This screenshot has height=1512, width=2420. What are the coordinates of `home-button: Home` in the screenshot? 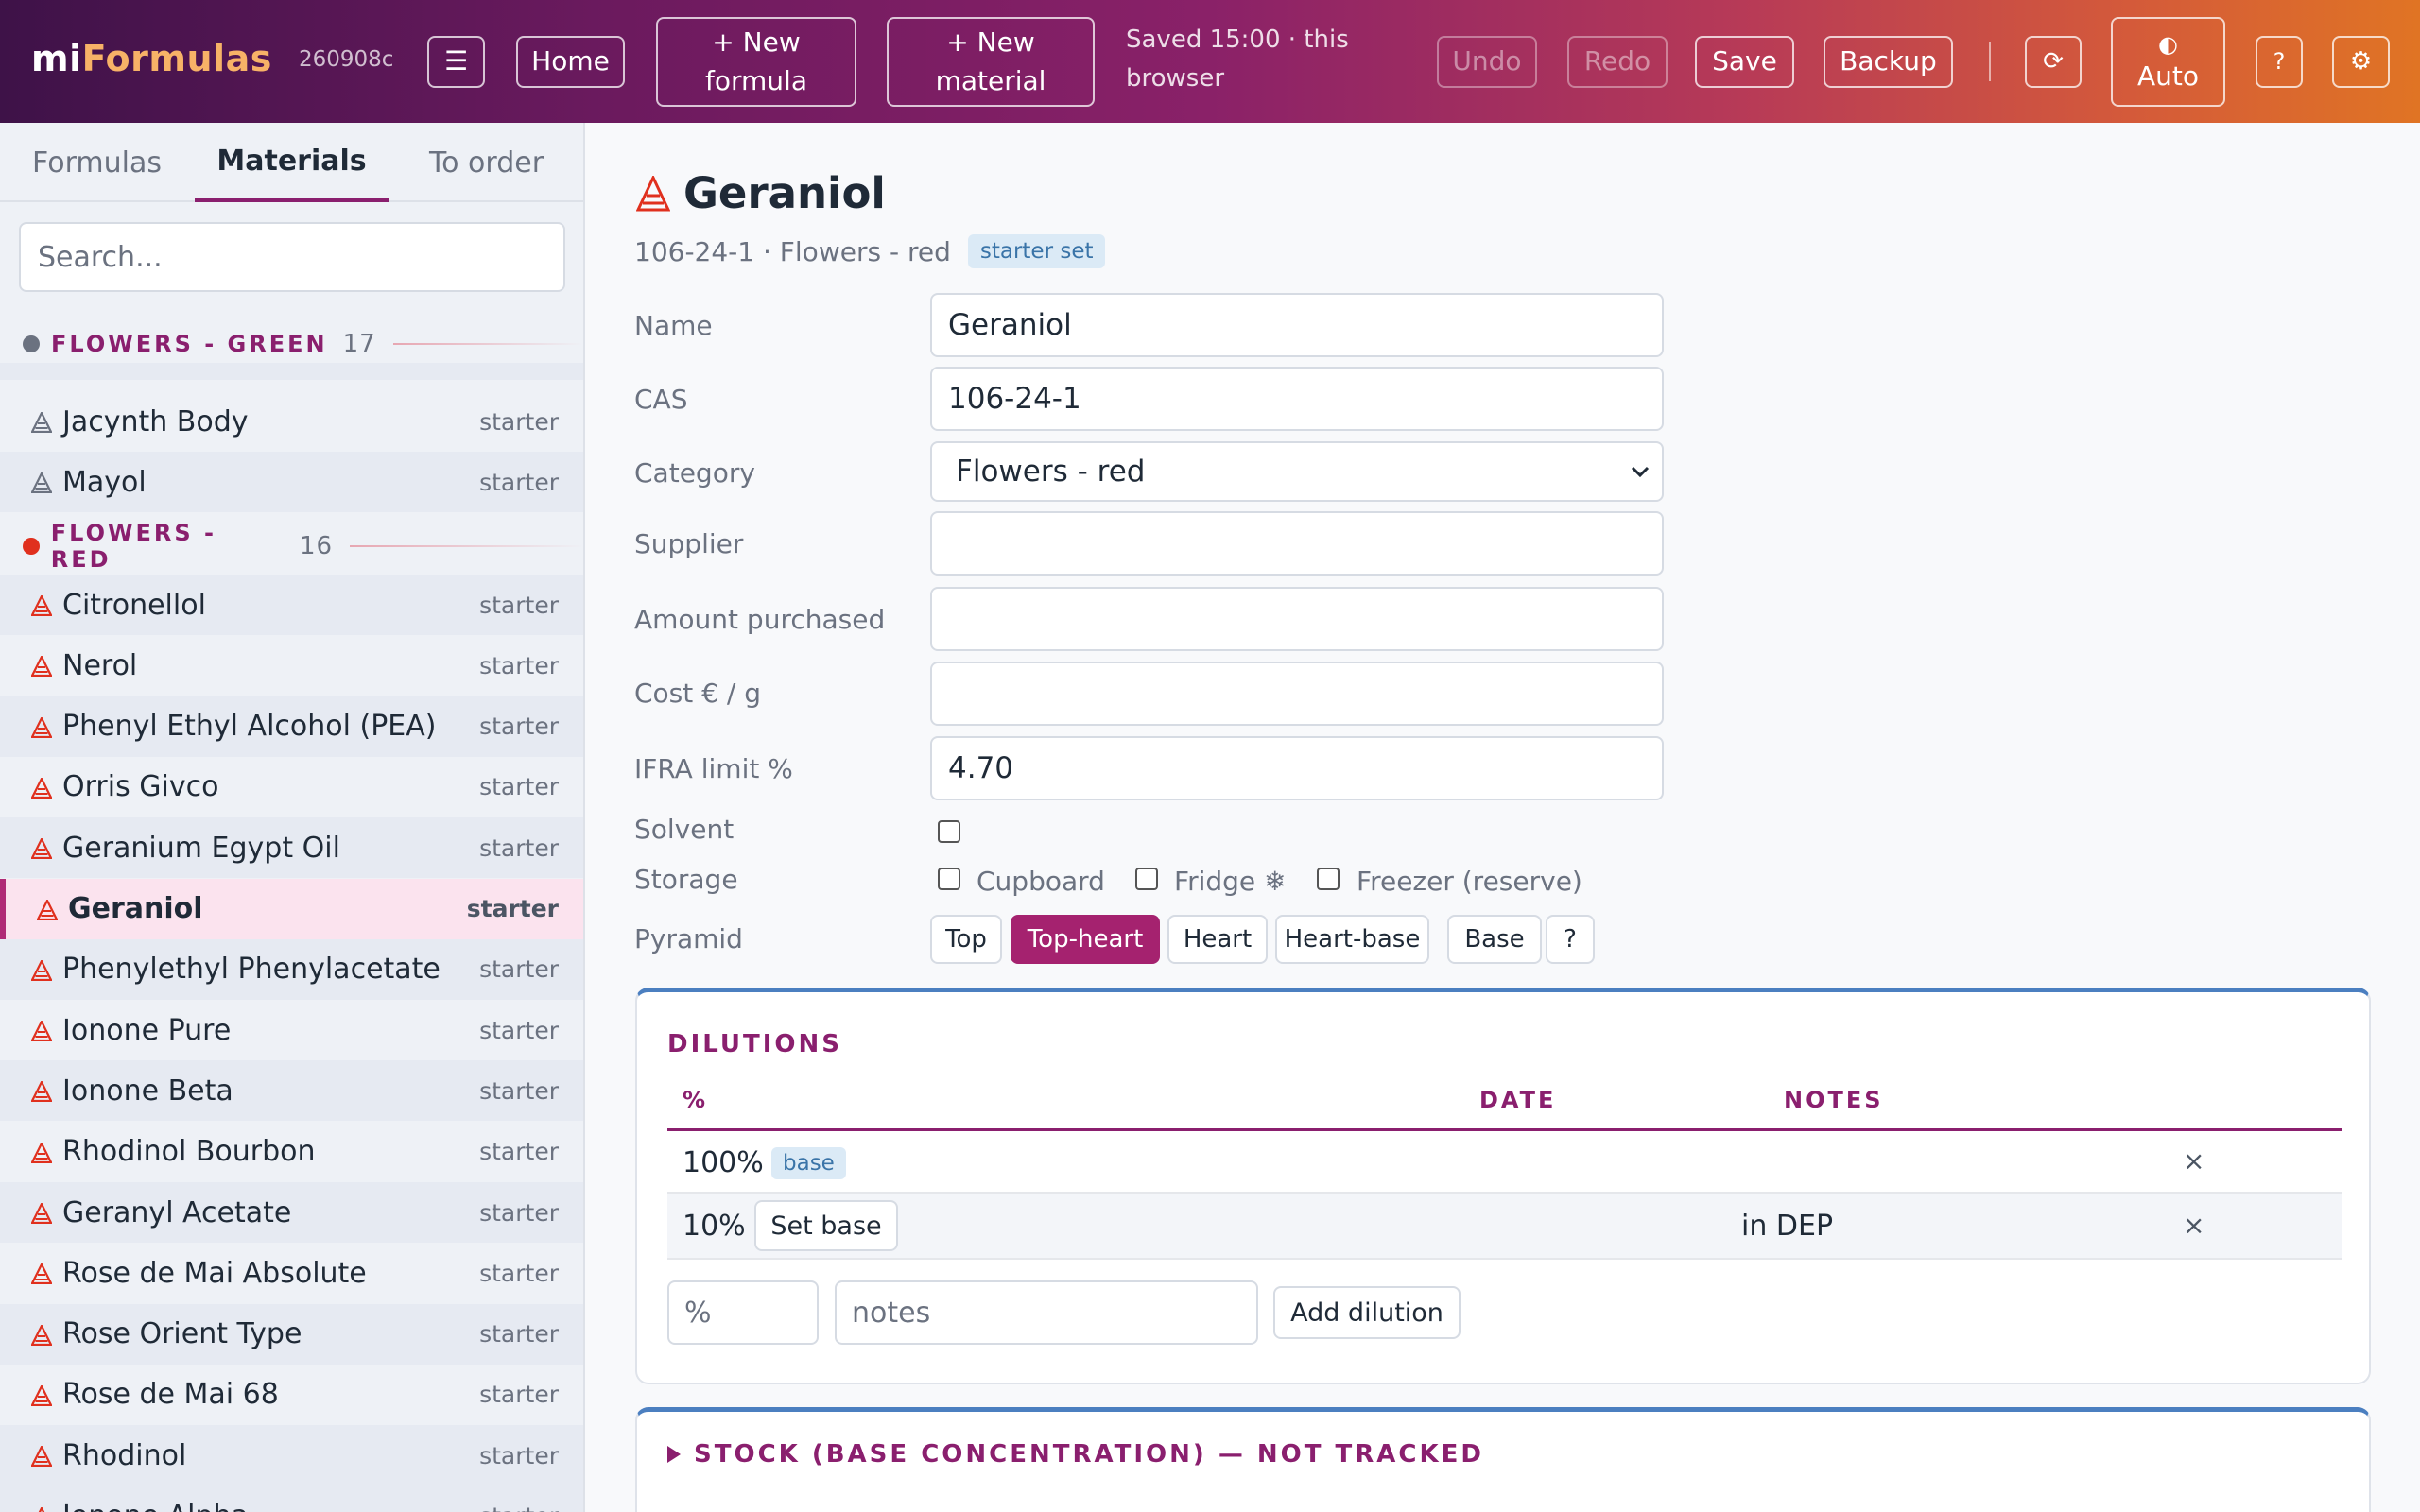 It's located at (570, 62).